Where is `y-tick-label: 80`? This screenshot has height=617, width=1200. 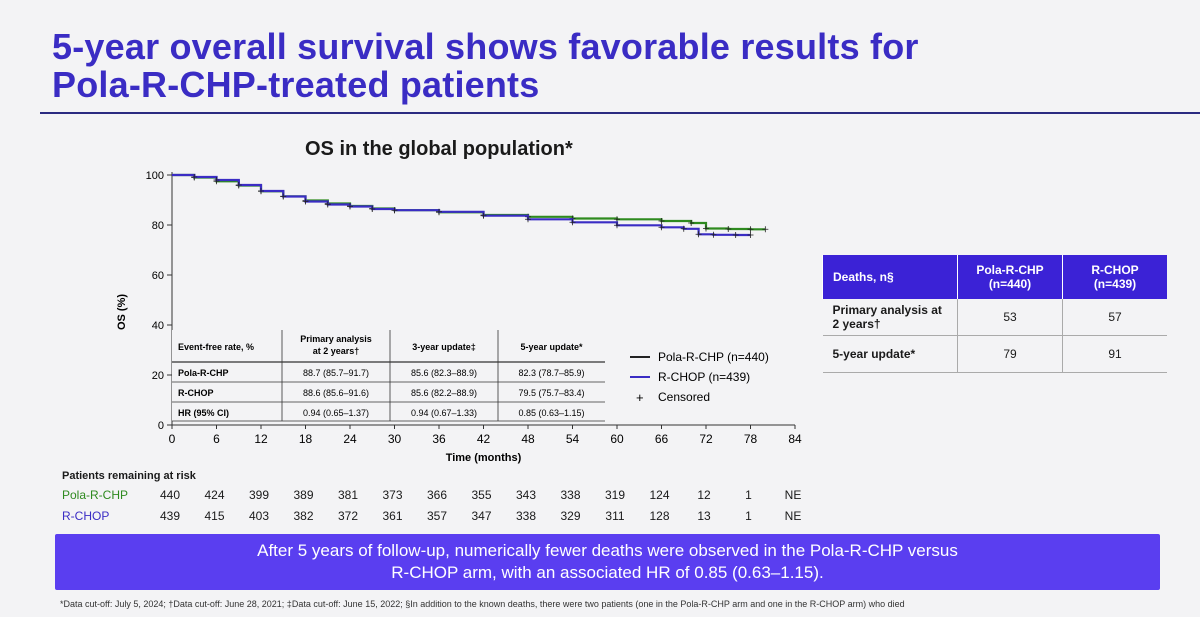
y-tick-label: 80 is located at coordinates (158, 226).